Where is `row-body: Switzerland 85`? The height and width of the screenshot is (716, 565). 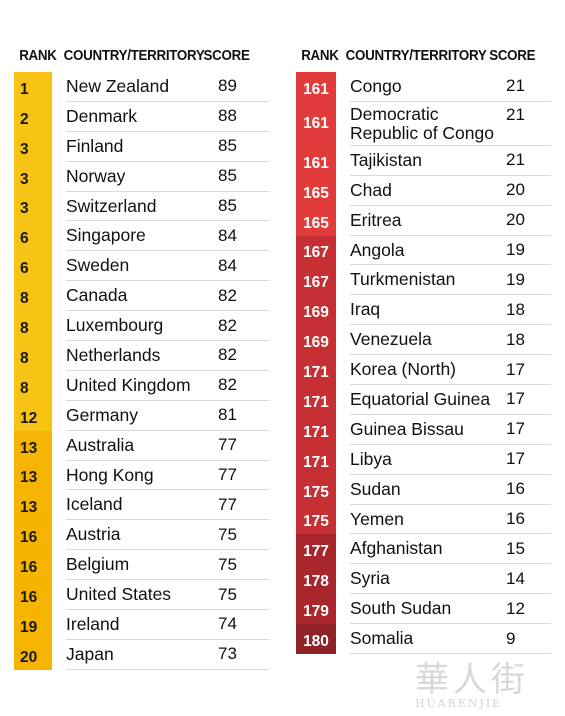 row-body: Switzerland 85 is located at coordinates (167, 207).